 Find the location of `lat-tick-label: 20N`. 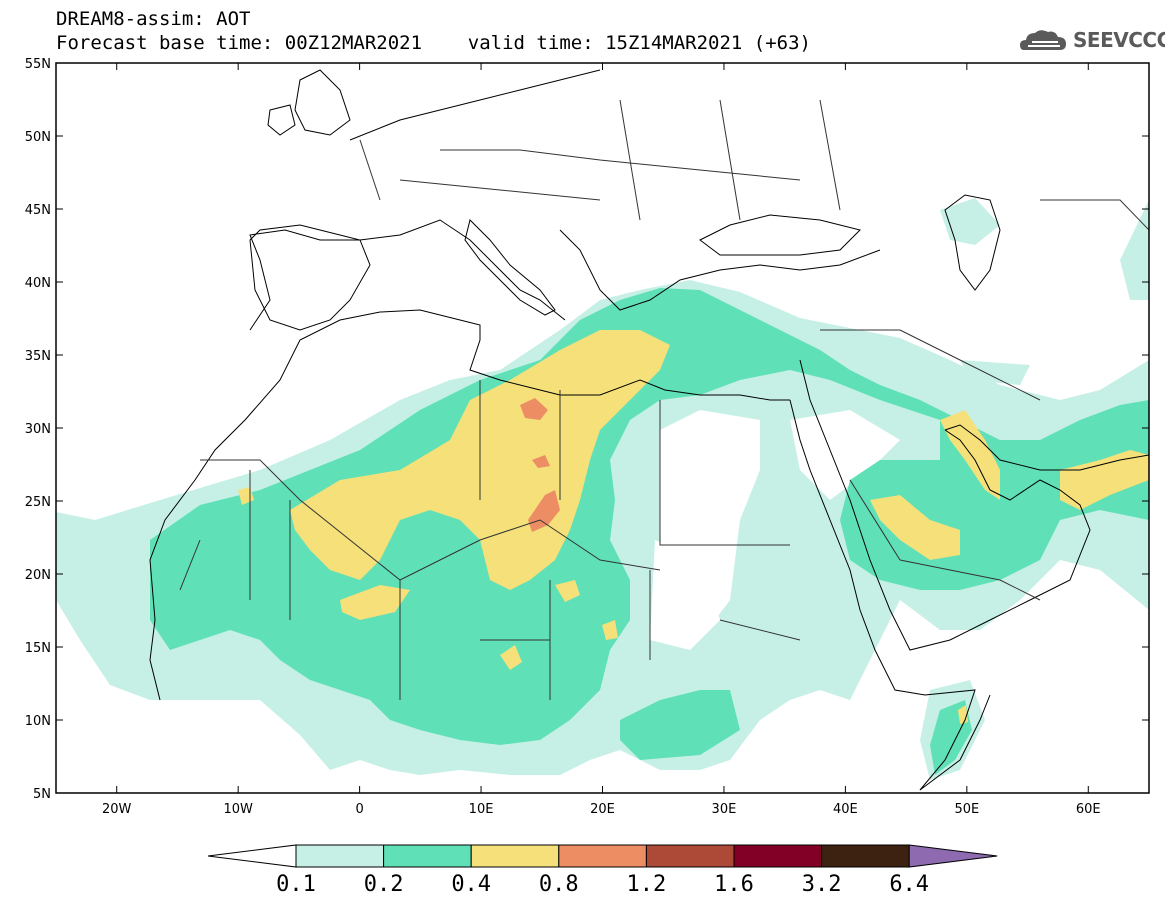

lat-tick-label: 20N is located at coordinates (38, 575).